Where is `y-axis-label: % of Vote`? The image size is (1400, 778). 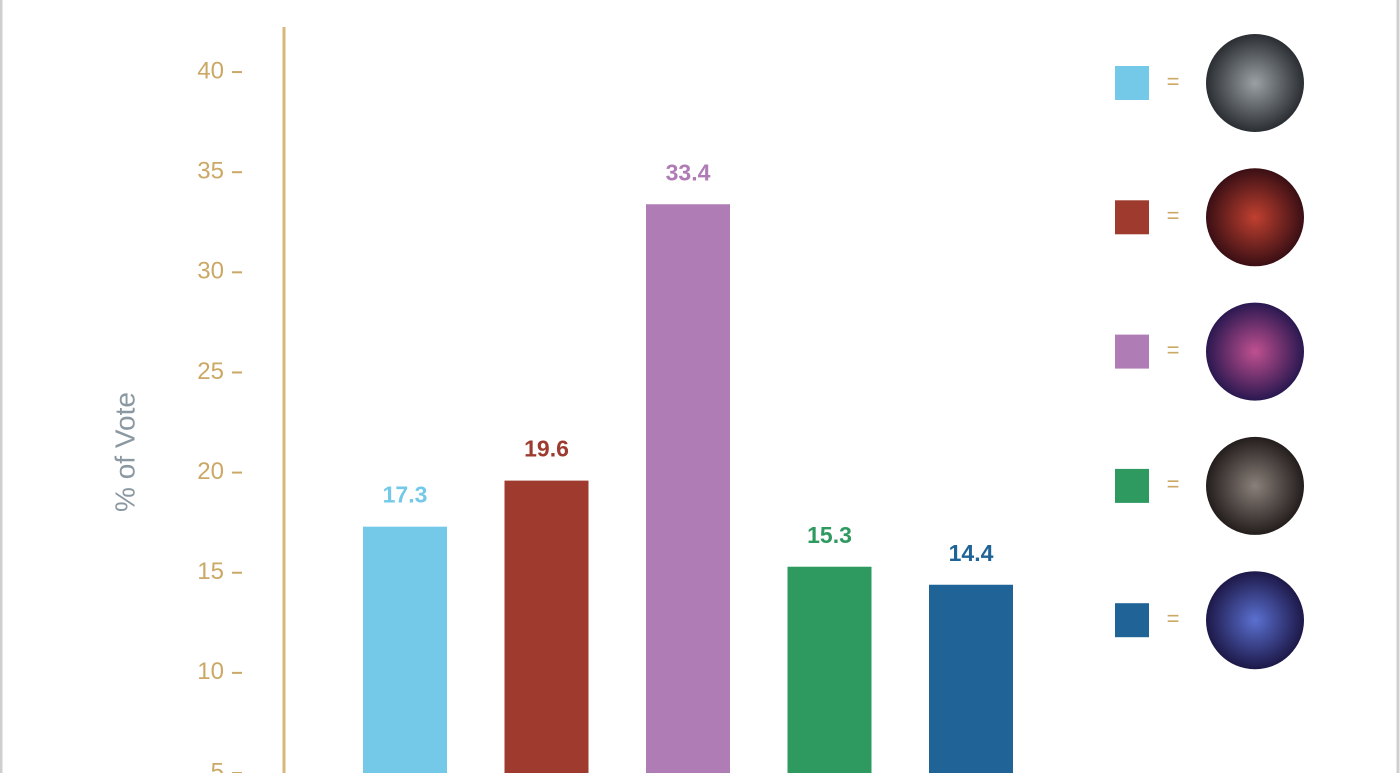 y-axis-label: % of Vote is located at coordinates (124, 452).